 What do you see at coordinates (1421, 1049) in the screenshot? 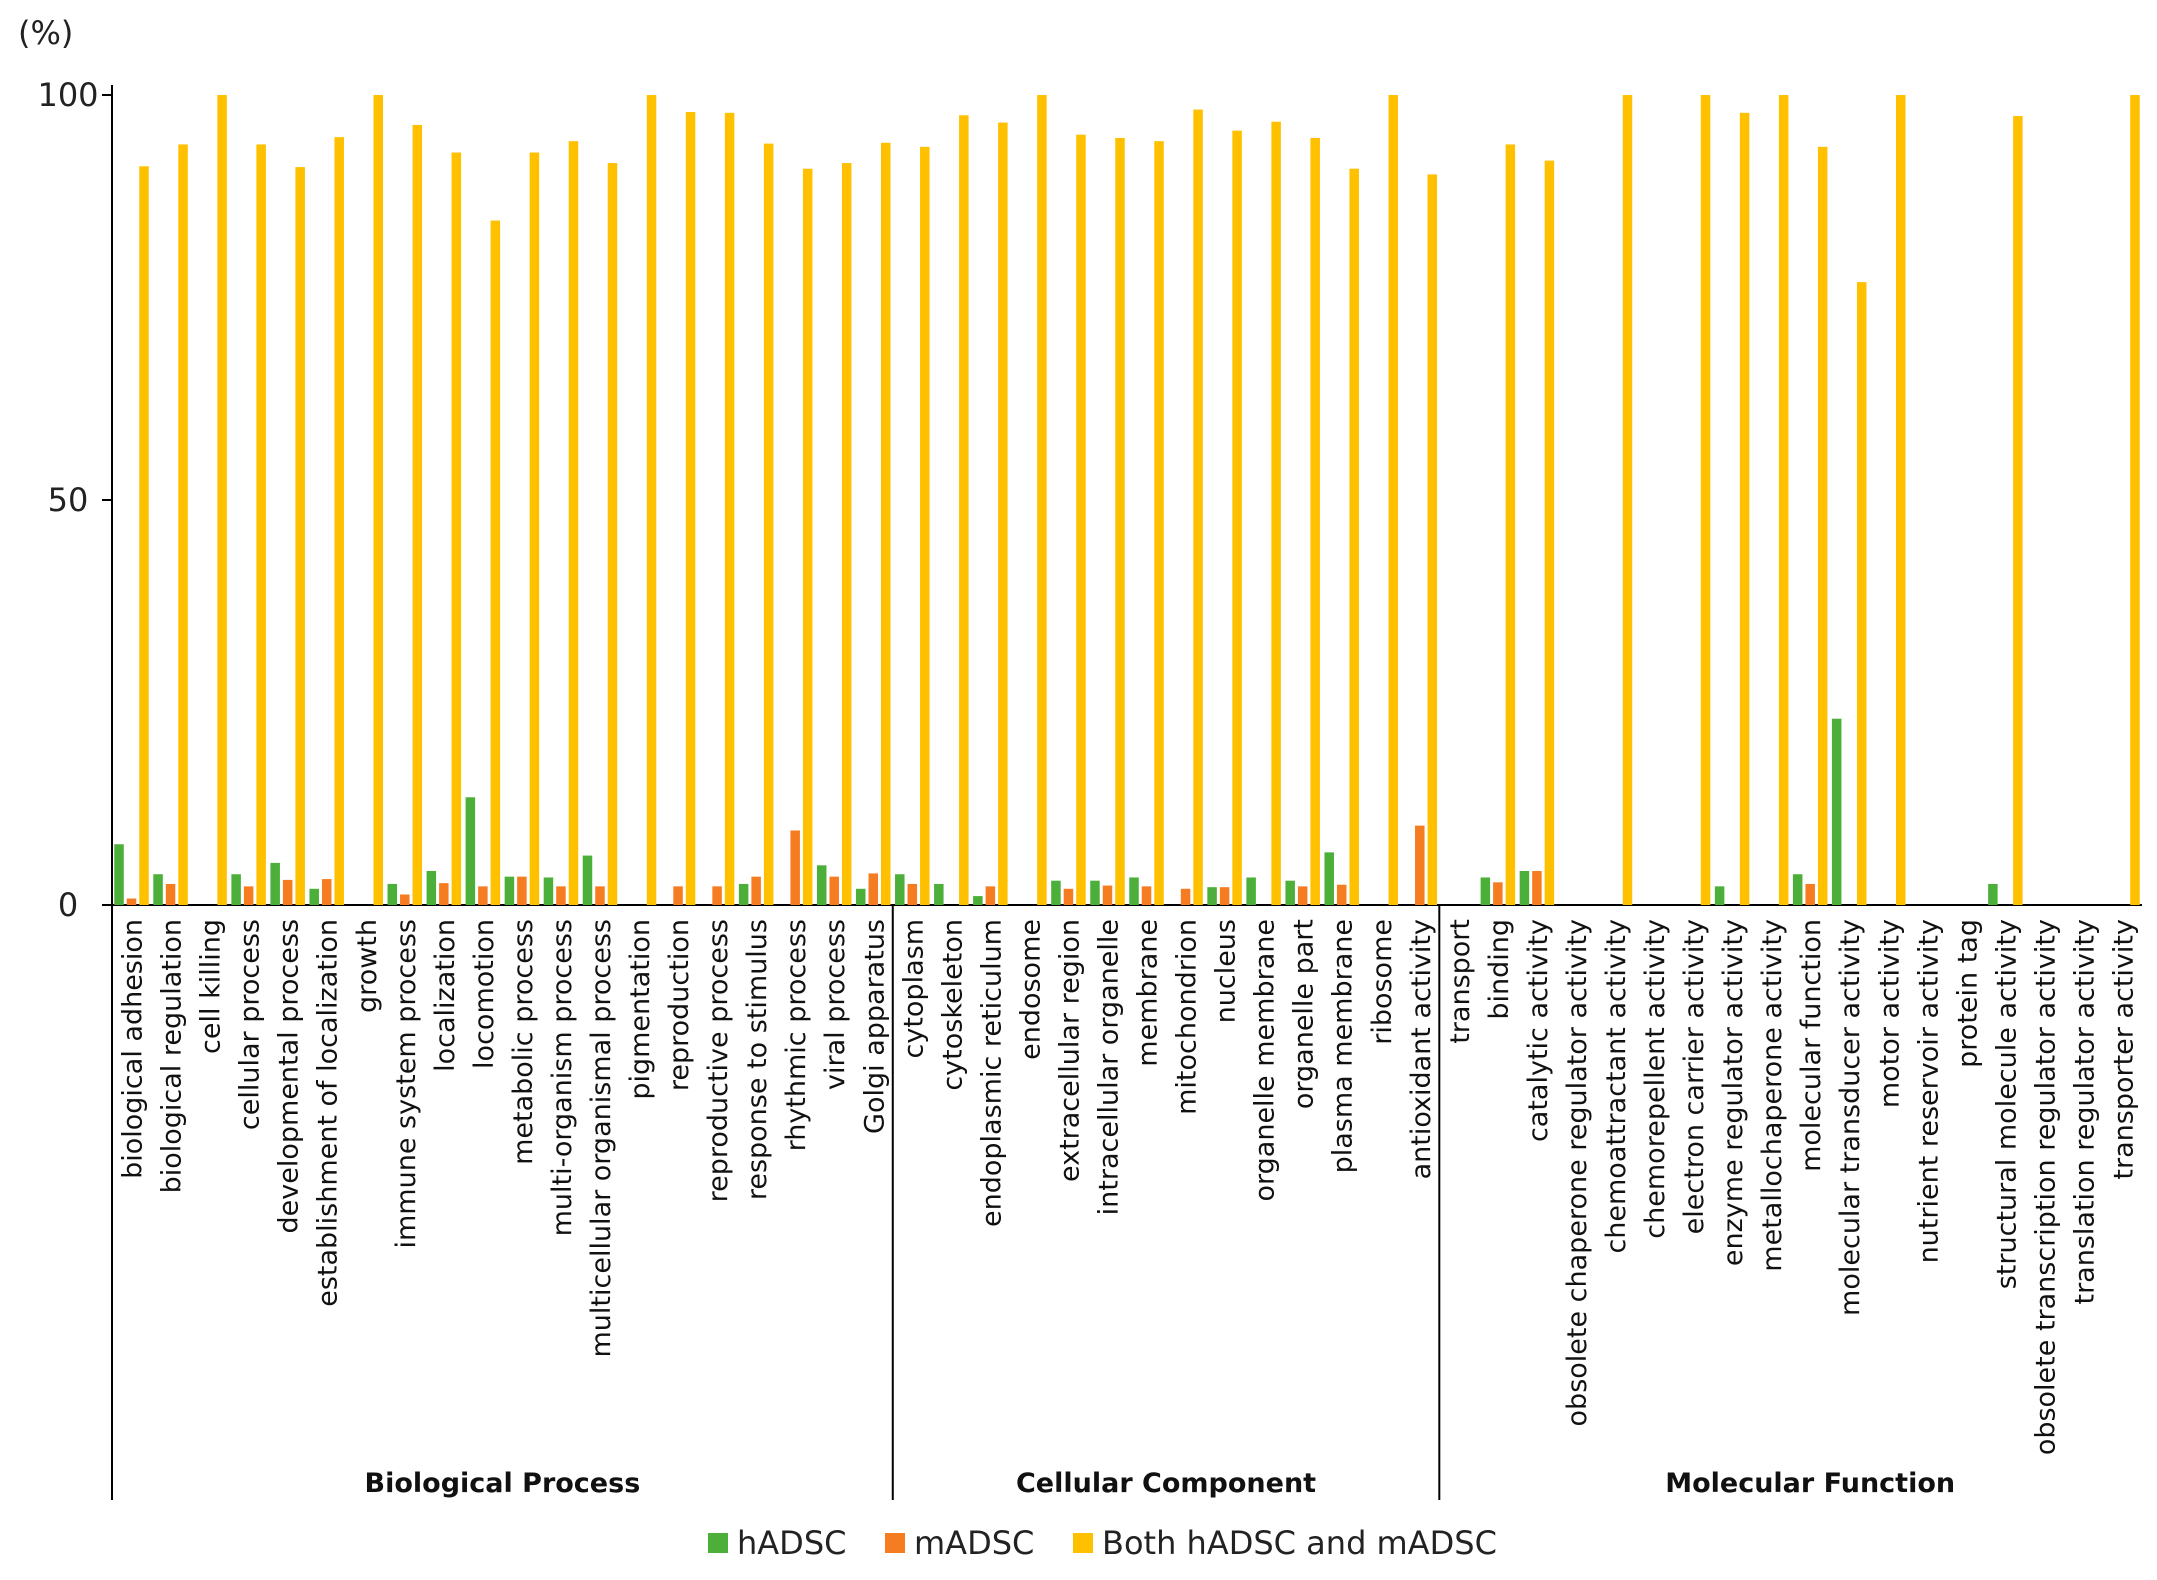
I see `category-label-33: antioxidant activity` at bounding box center [1421, 1049].